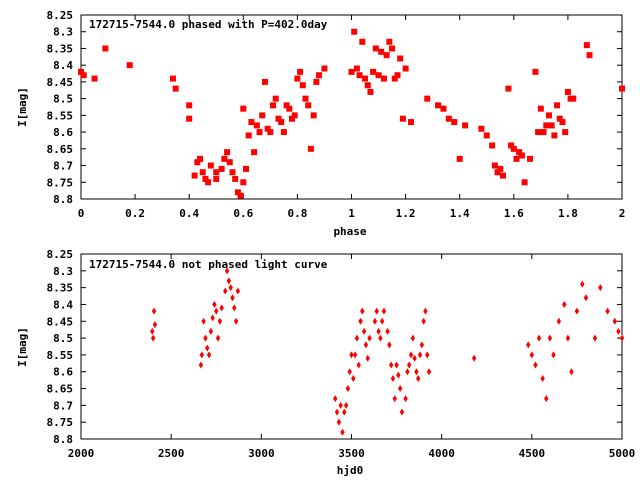 The width and height of the screenshot is (640, 480). I want to click on y-tick-label: 8.35, so click(60, 48).